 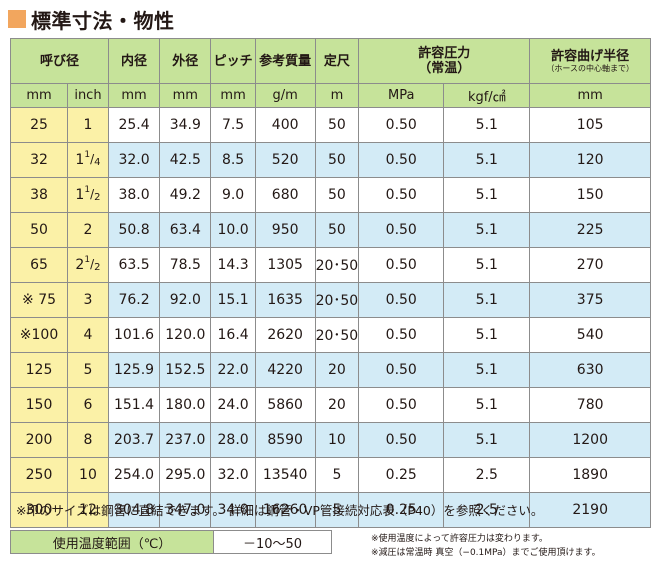 I want to click on header-outer: 外径, so click(x=185, y=61).